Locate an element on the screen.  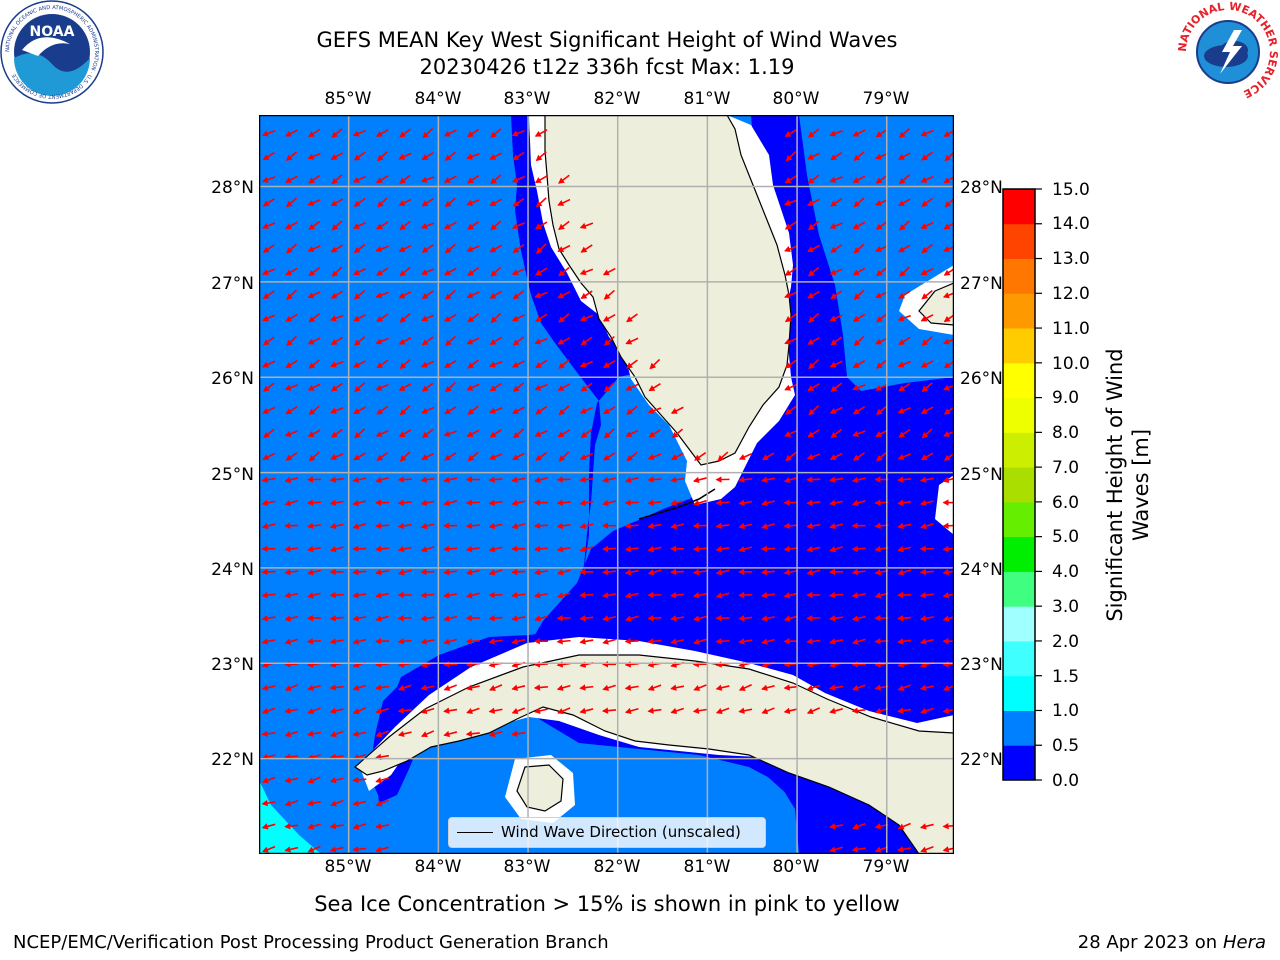
colorbar-tick-label: 14.0 is located at coordinates (1071, 224).